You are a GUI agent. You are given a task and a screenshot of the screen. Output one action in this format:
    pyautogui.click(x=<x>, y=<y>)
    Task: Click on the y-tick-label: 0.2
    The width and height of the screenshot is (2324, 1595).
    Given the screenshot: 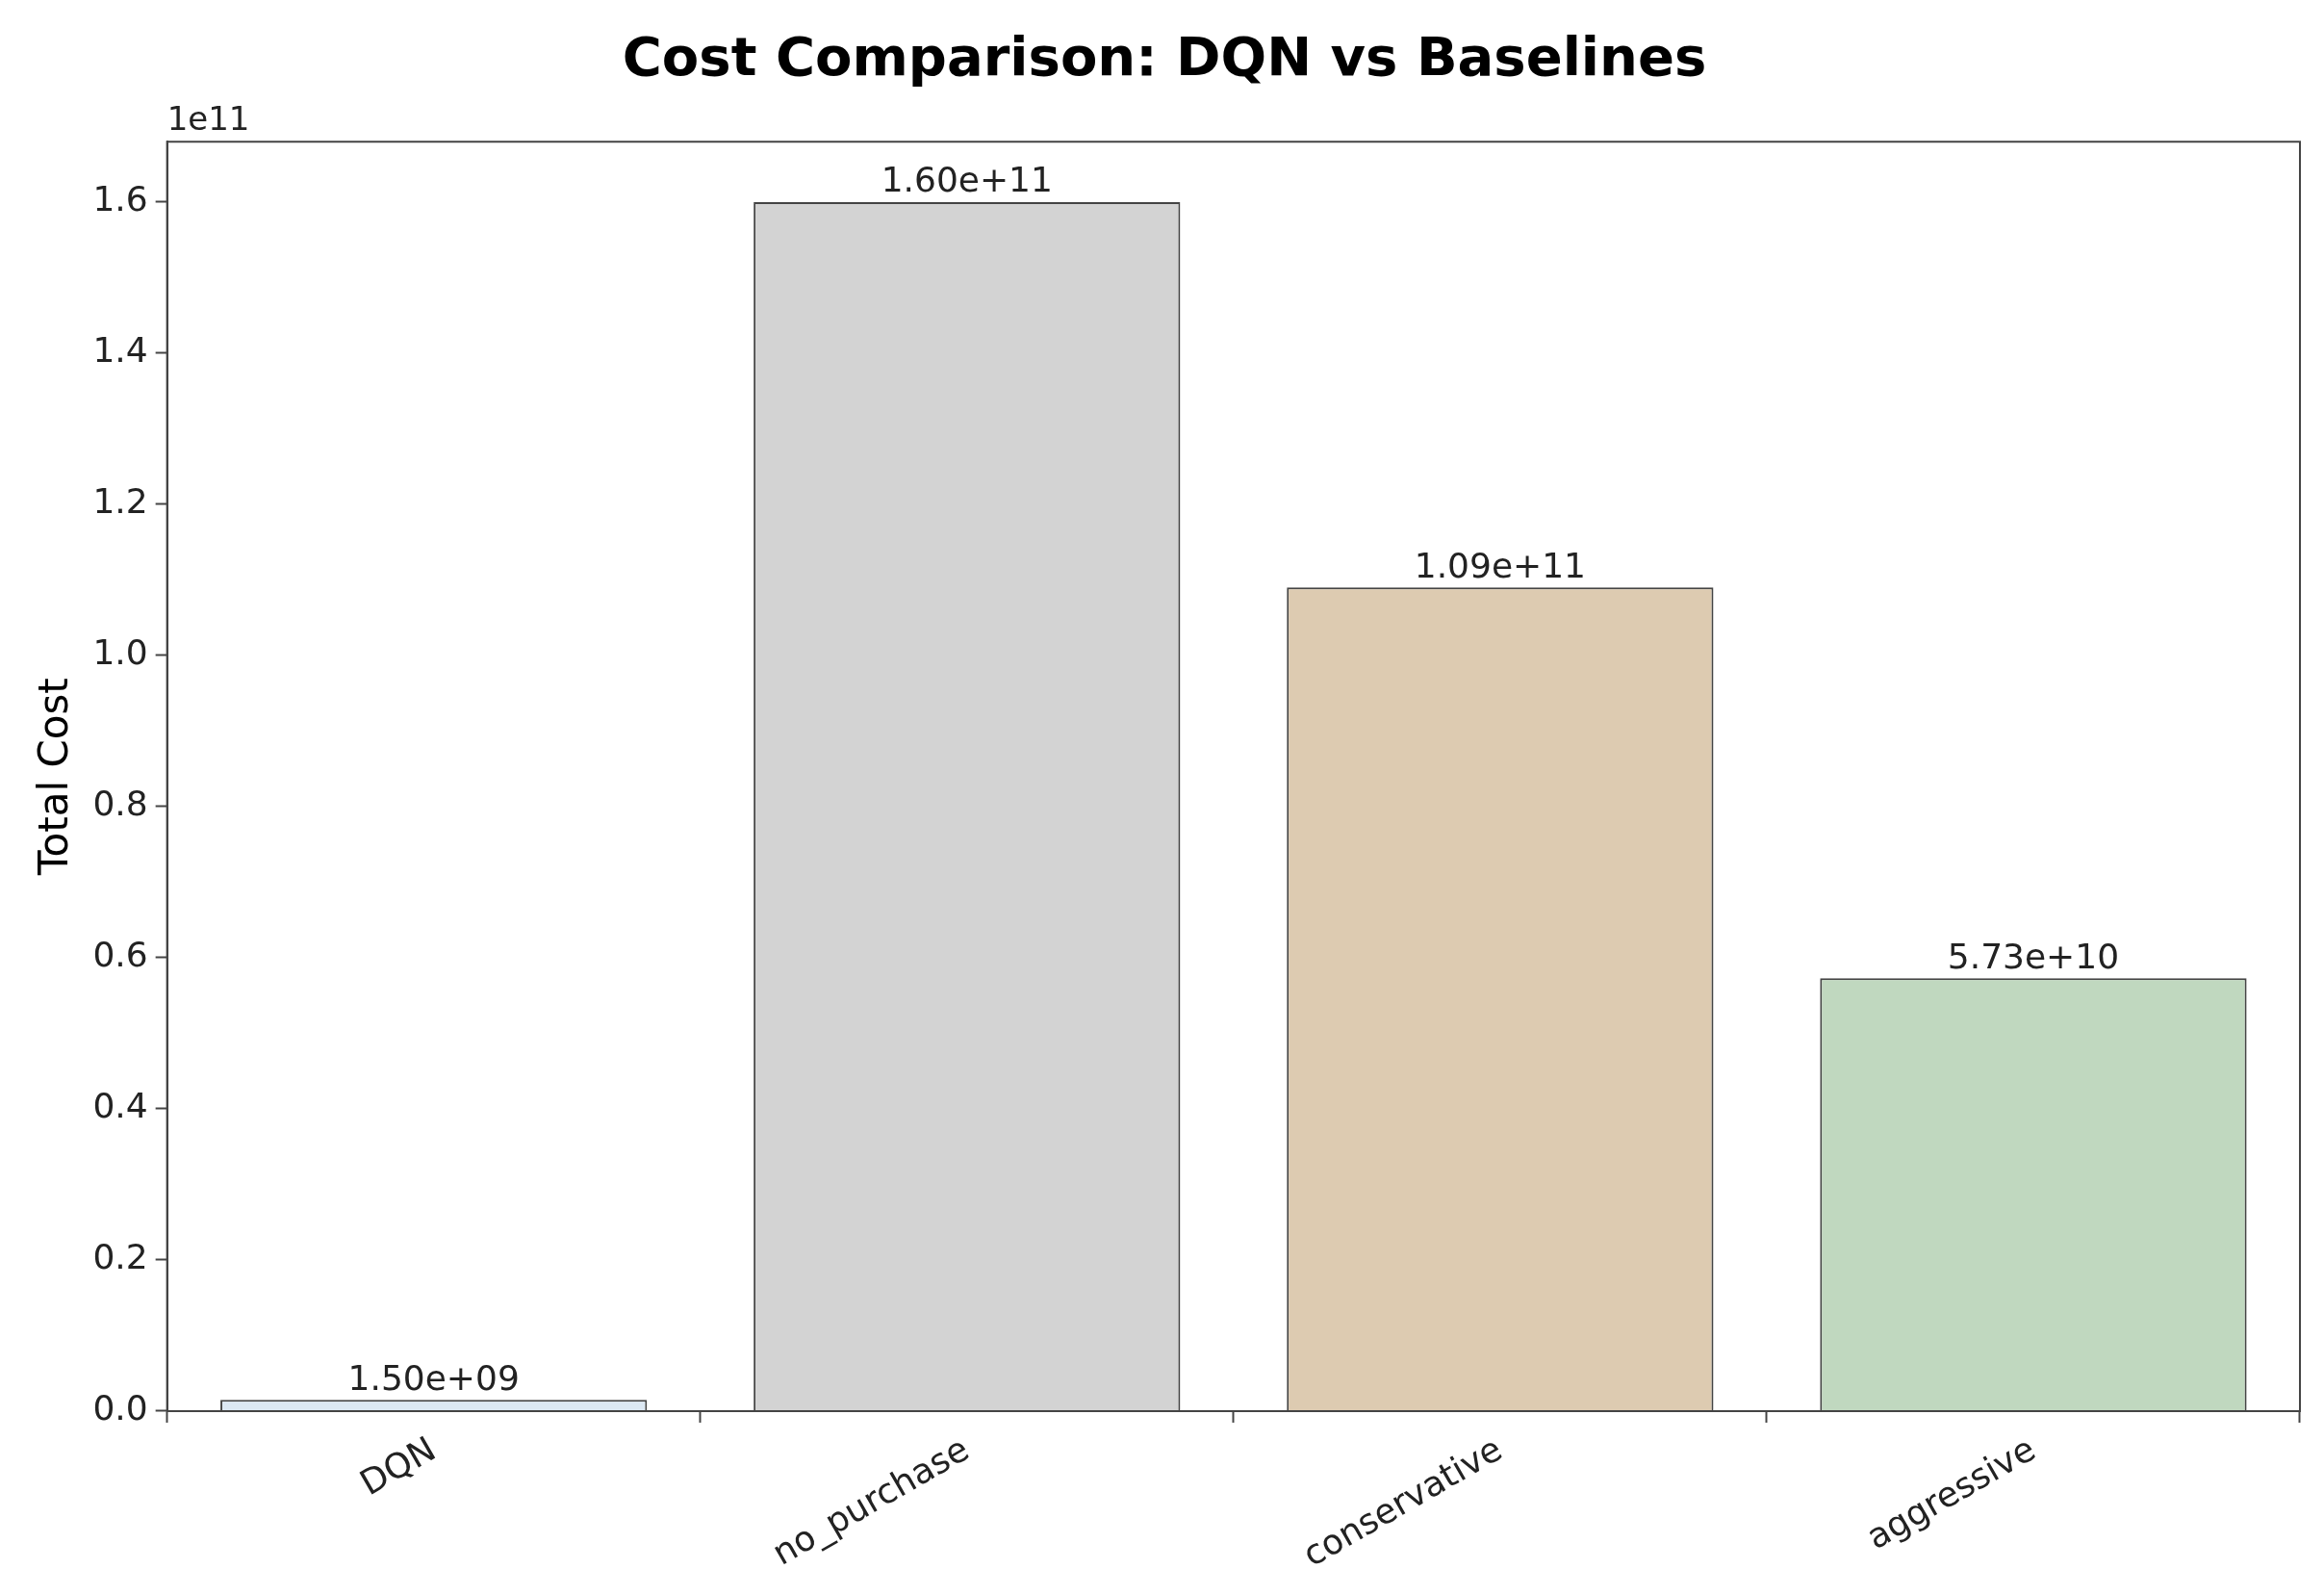 What is the action you would take?
    pyautogui.click(x=120, y=1257)
    